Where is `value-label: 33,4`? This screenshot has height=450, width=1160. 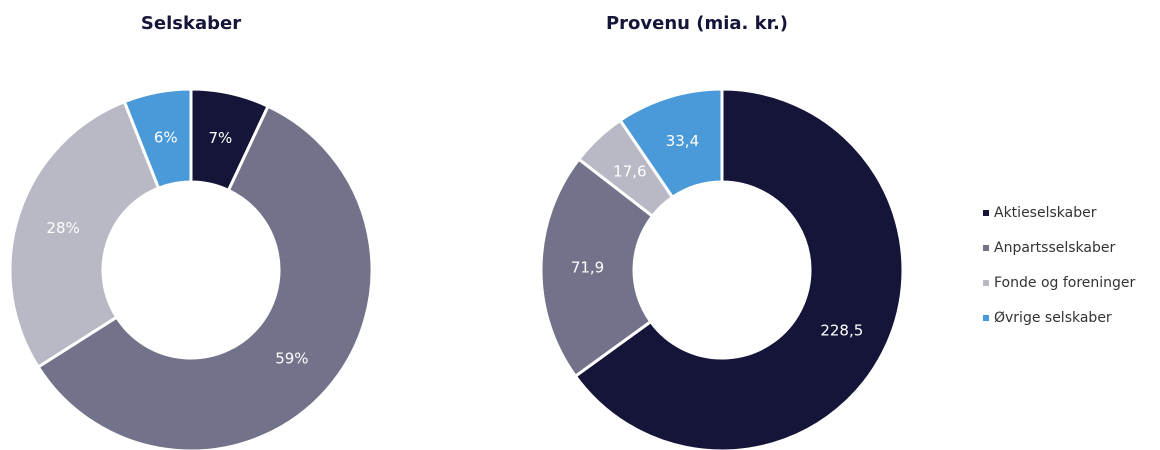 value-label: 33,4 is located at coordinates (682, 141).